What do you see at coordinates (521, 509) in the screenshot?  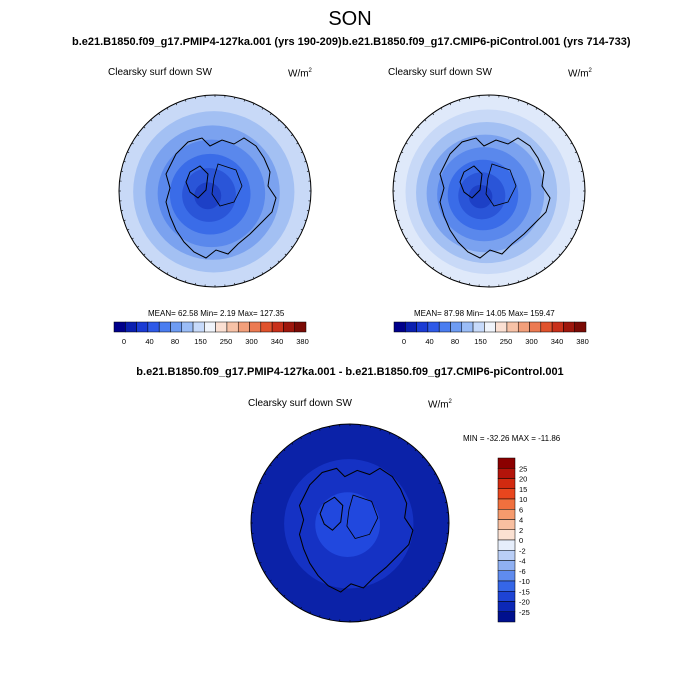 I see `difference-colorbar-tick-label: 6` at bounding box center [521, 509].